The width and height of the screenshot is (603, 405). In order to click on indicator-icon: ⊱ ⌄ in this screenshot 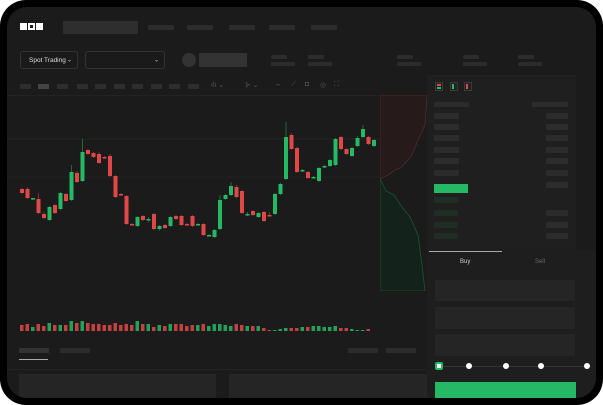, I will do `click(252, 85)`.